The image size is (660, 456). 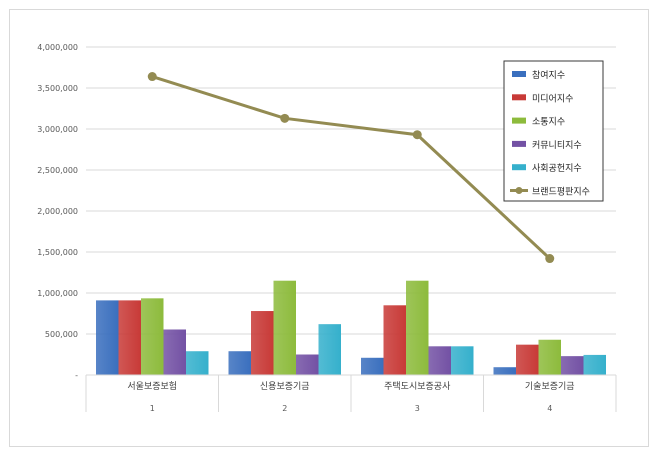 What do you see at coordinates (417, 386) in the screenshot?
I see `x-tick-label: 주택도시보증공사` at bounding box center [417, 386].